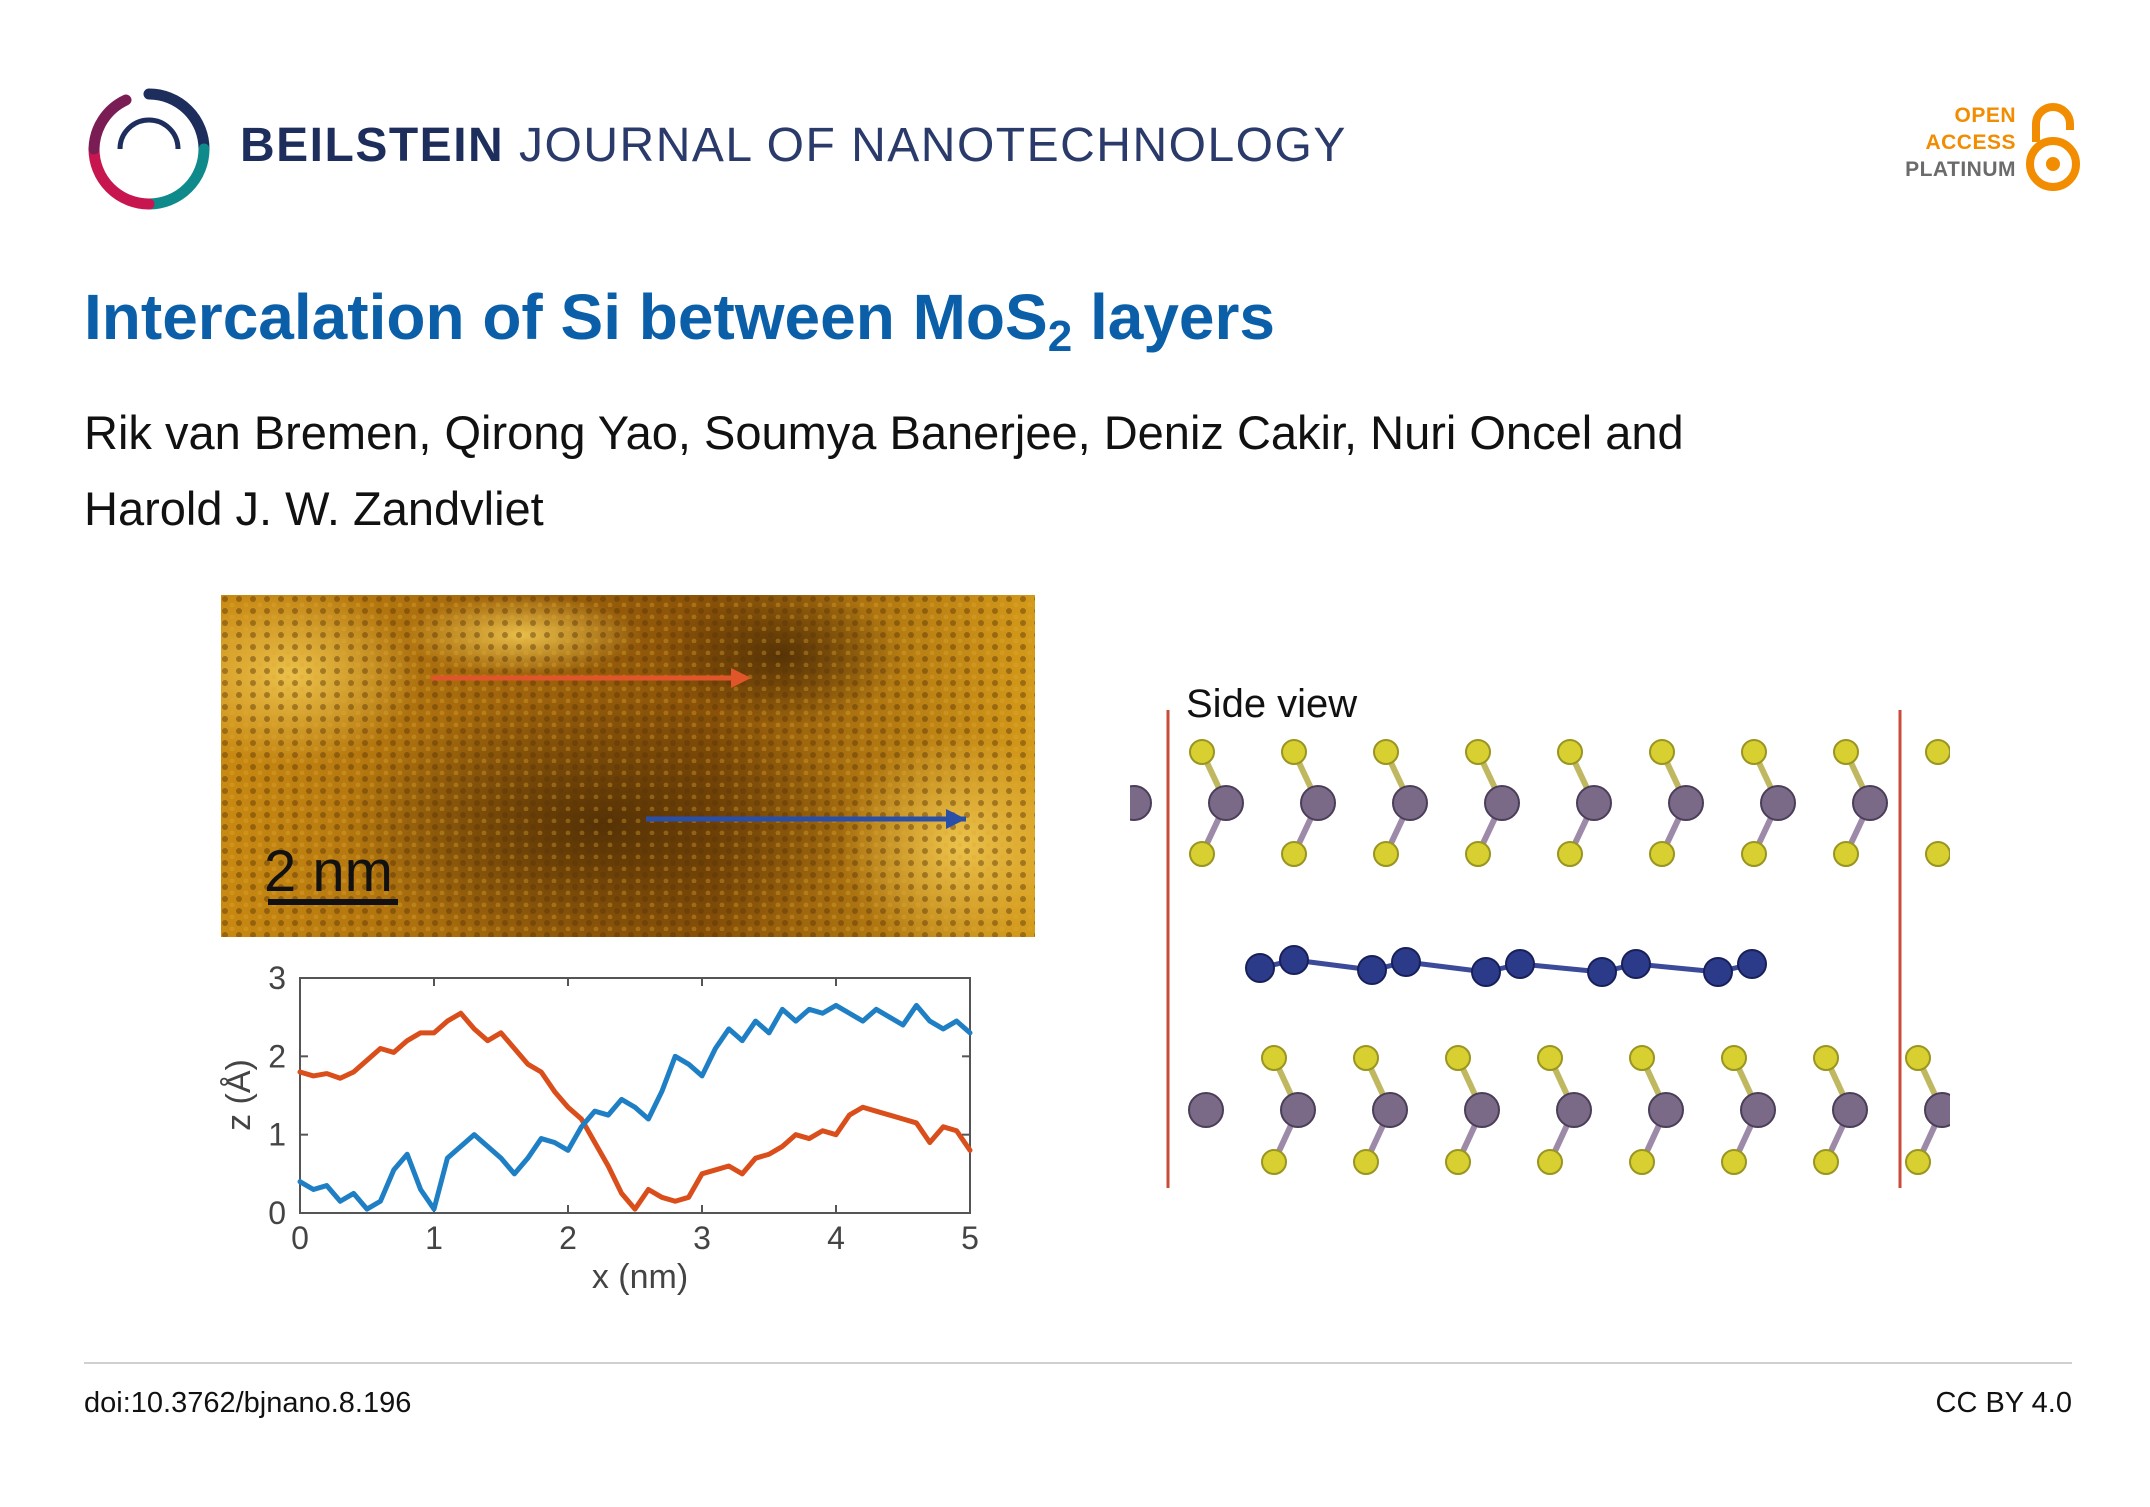  I want to click on height-profile-chart: 0 1 2 3 4 5 0 1 2 3 x (nm) z (Å), so click(599, 1128).